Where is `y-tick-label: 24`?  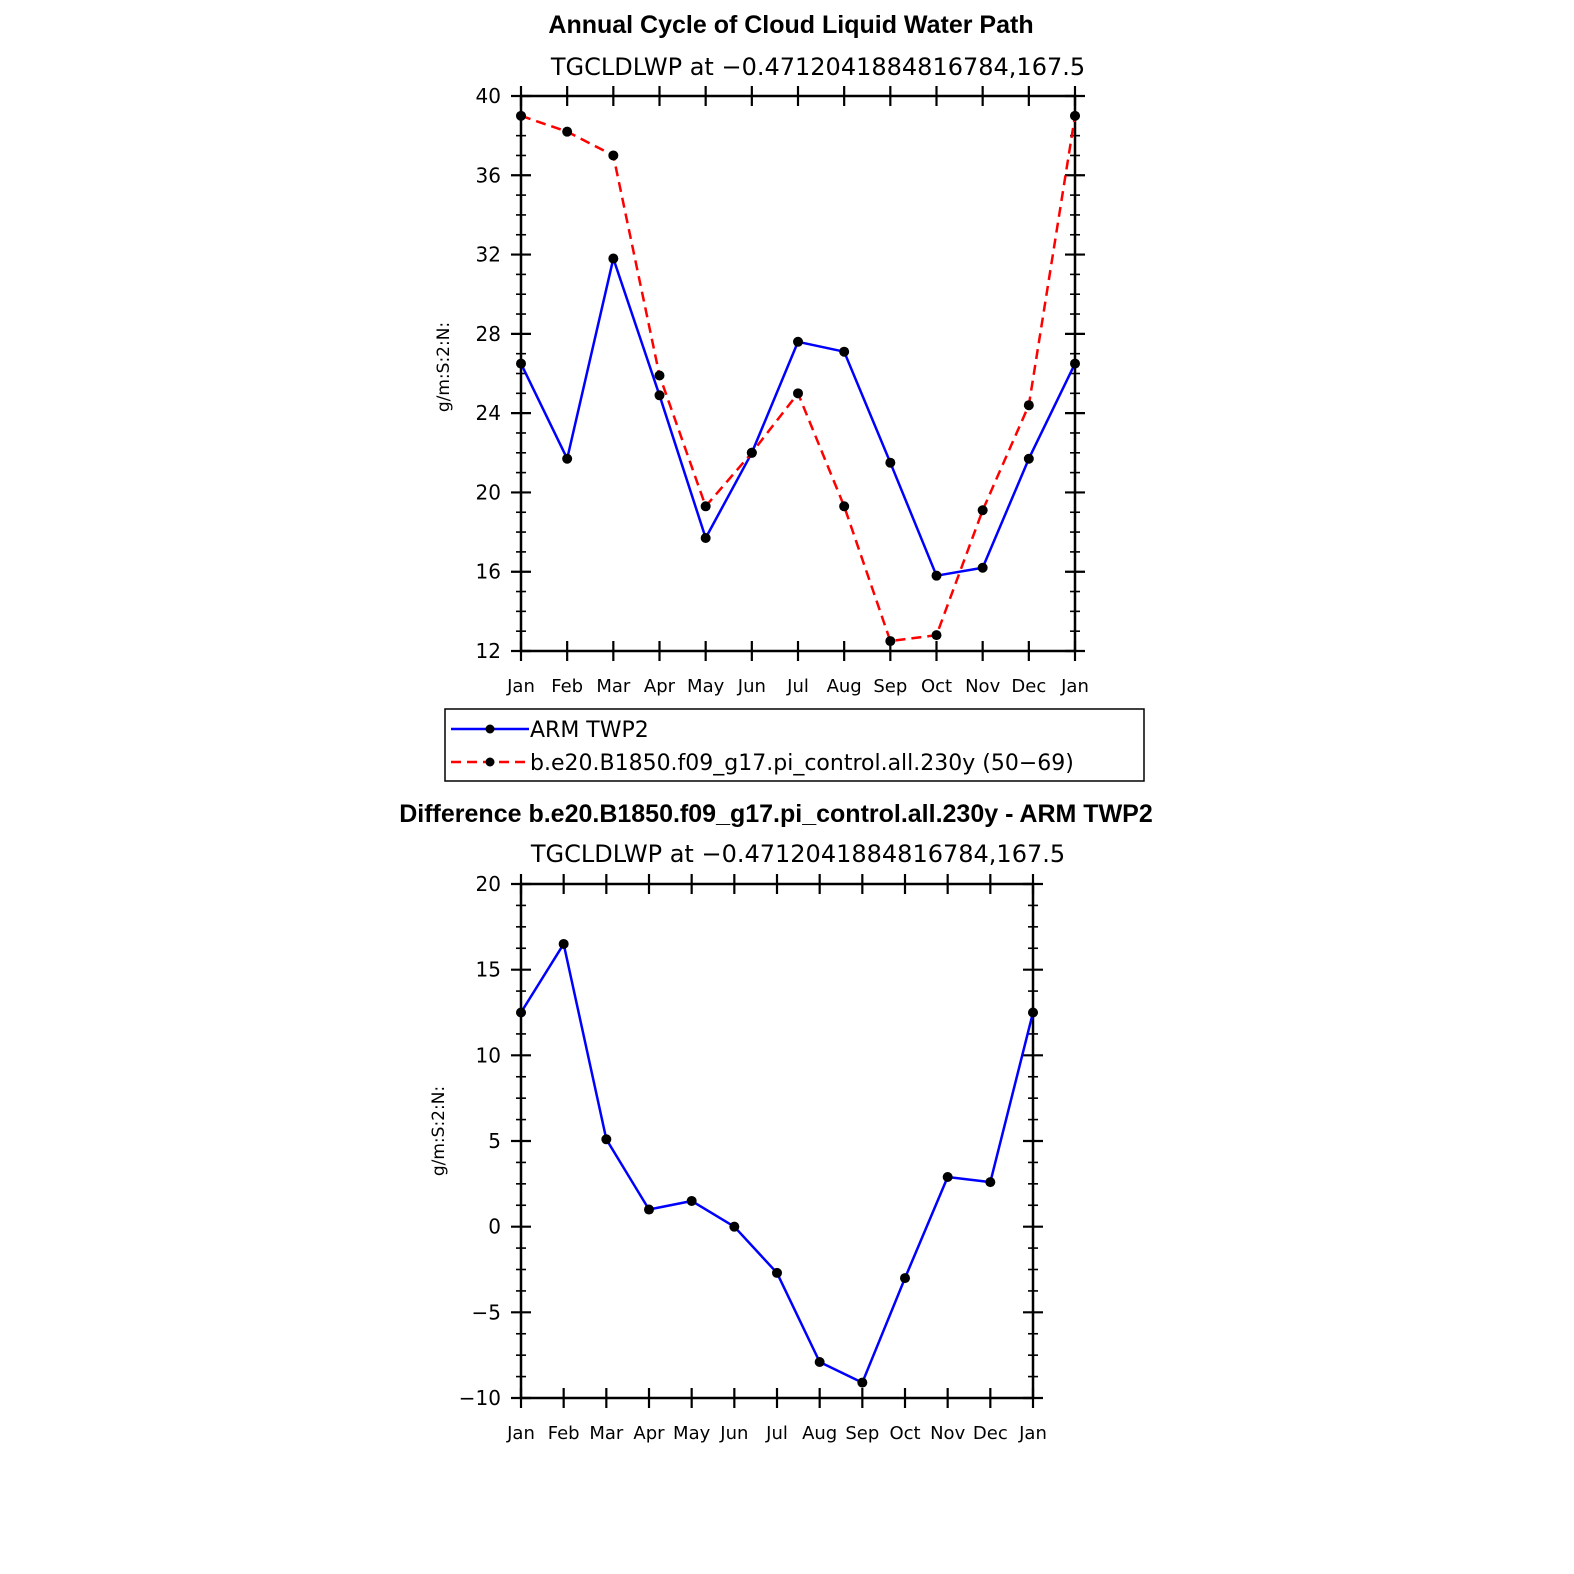 y-tick-label: 24 is located at coordinates (488, 413).